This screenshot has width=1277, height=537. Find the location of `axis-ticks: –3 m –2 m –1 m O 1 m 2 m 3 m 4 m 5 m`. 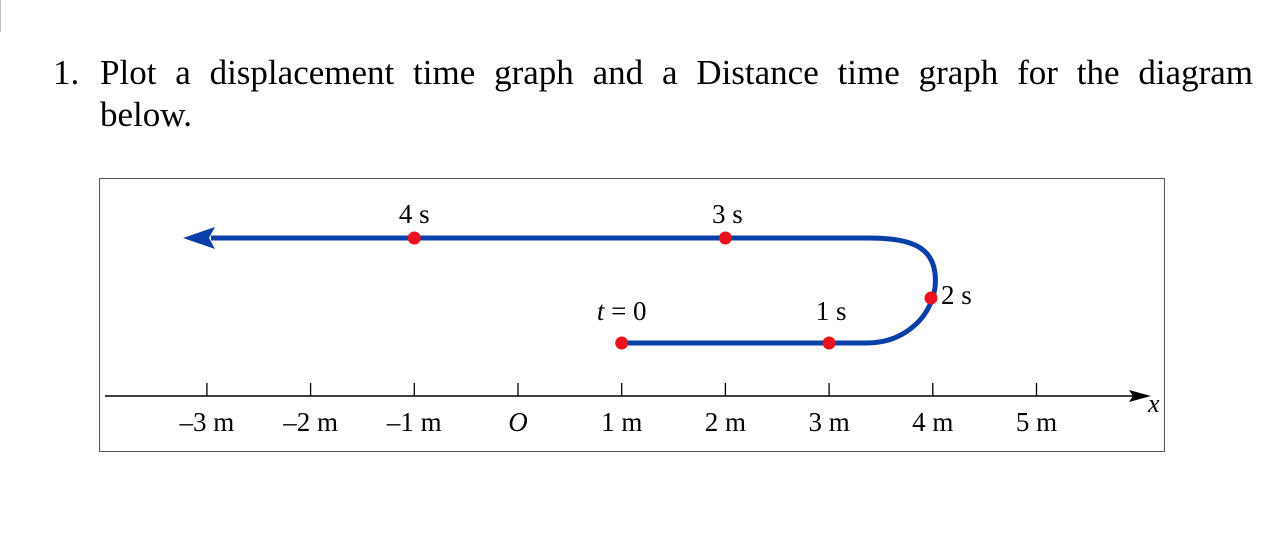

axis-ticks: –3 m –2 m –1 m O 1 m 2 m 3 m 4 m 5 m is located at coordinates (618, 410).